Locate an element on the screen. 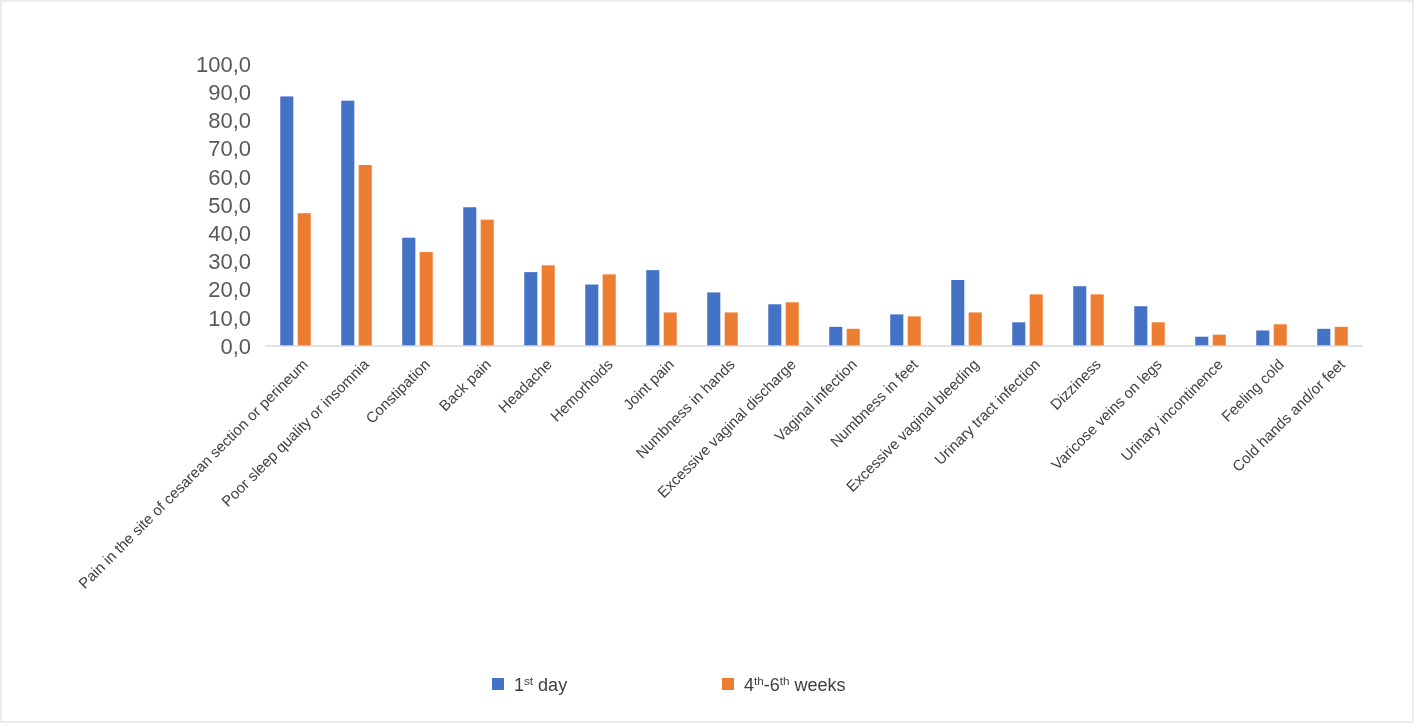  y-tick-label: 0,0 is located at coordinates (235, 346).